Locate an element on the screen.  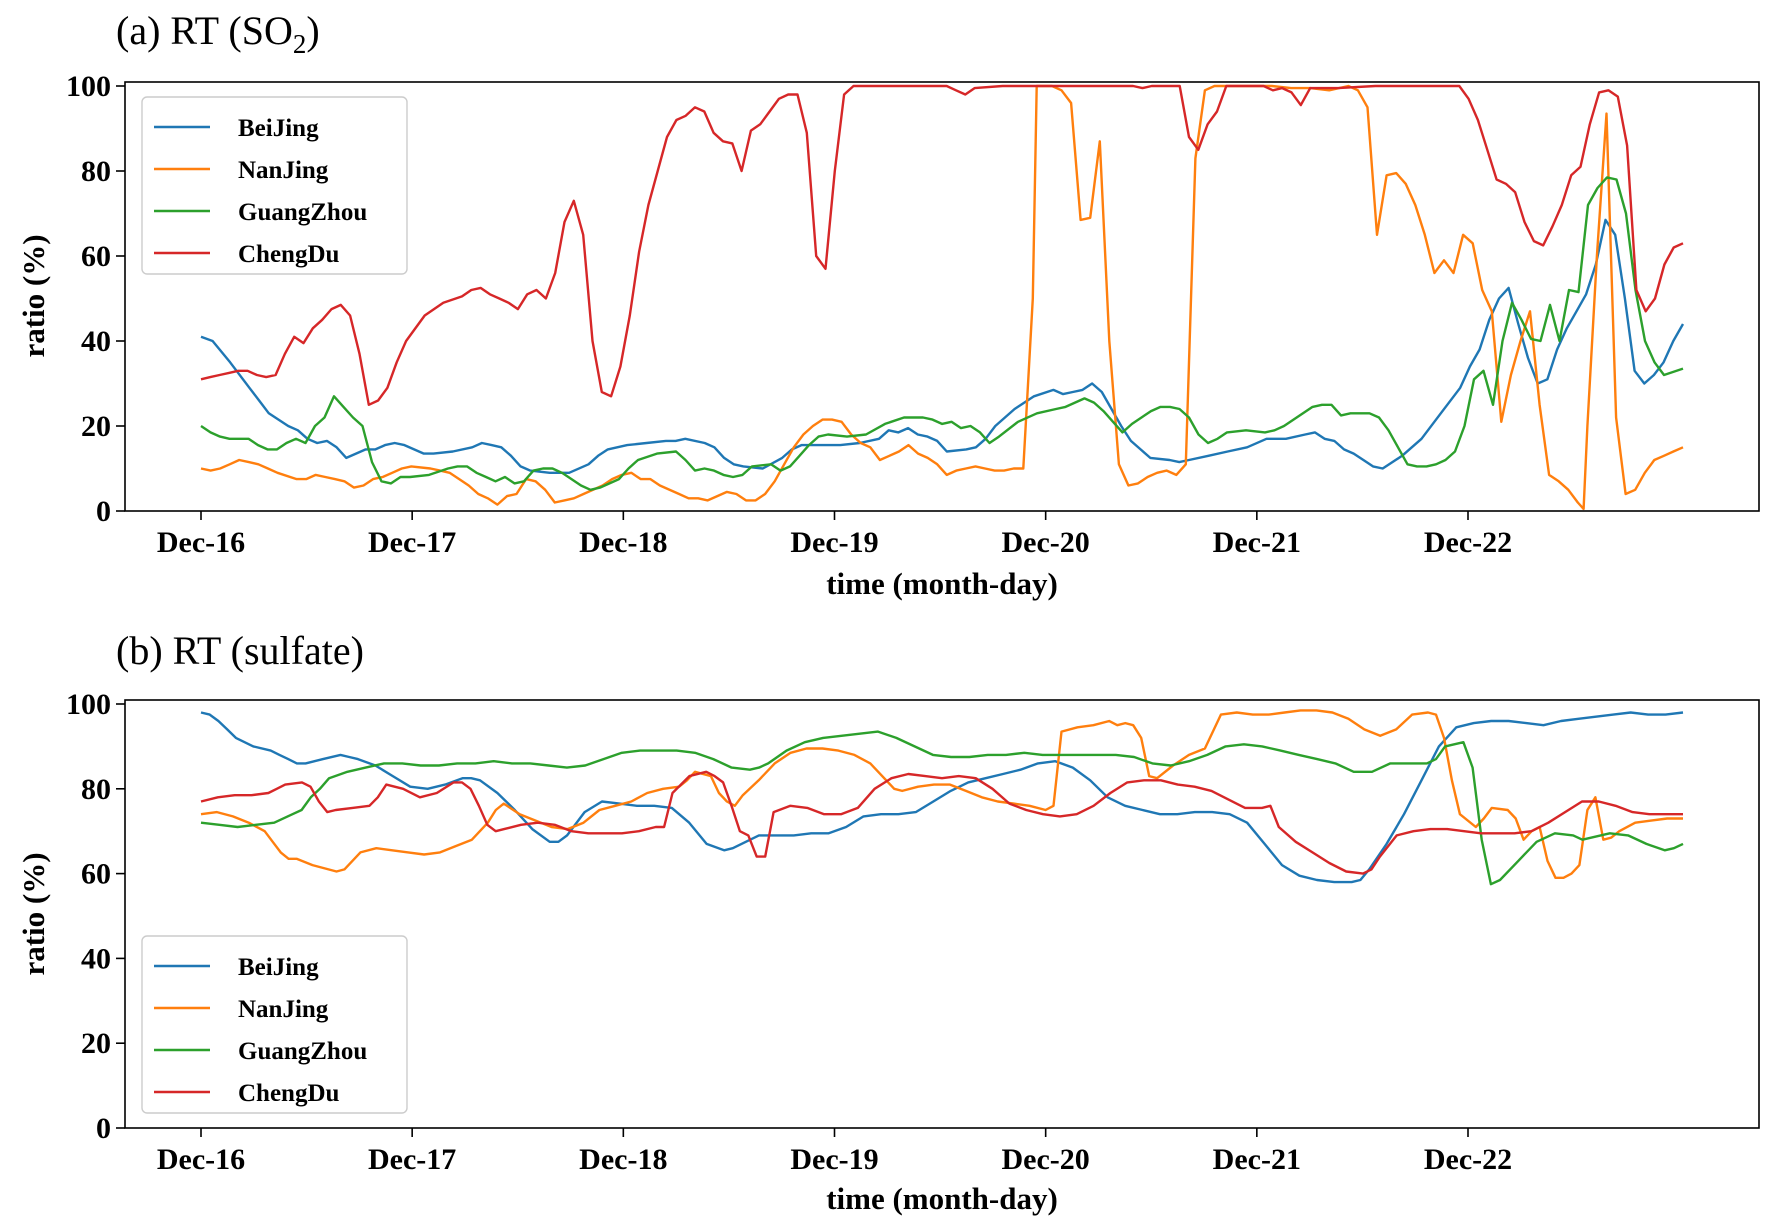
panel-a-legend: BeiJing NanJing GuangZhou ChengDu is located at coordinates (274, 185).